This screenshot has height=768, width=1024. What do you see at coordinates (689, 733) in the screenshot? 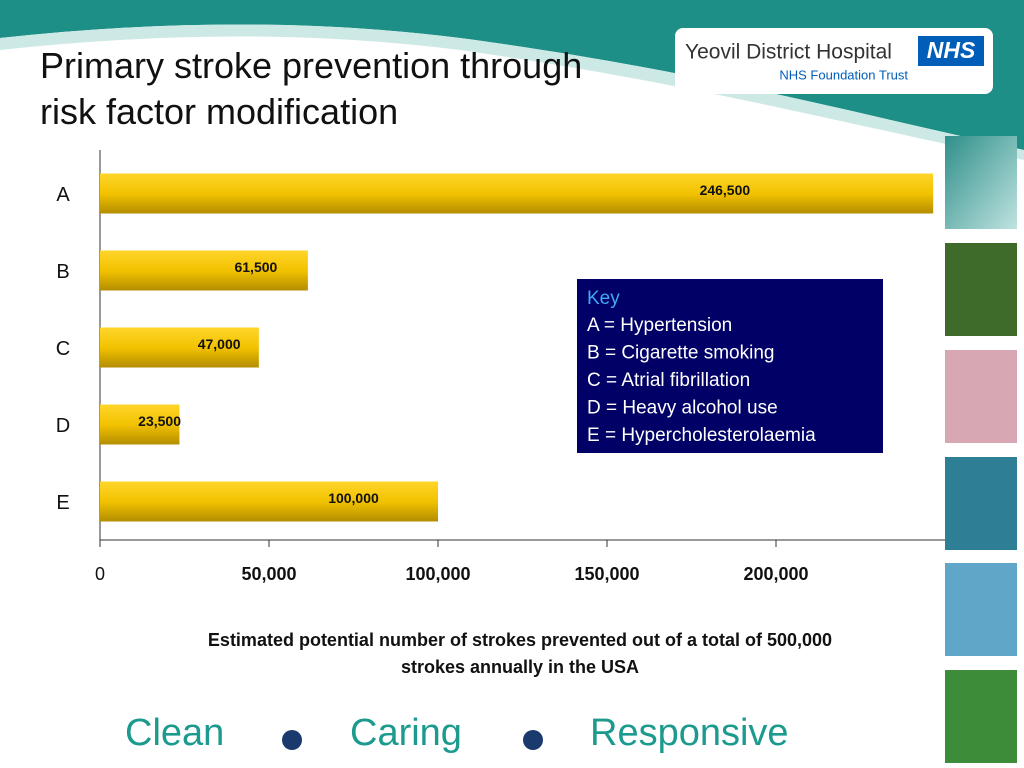
I see `footer-word: Responsive` at bounding box center [689, 733].